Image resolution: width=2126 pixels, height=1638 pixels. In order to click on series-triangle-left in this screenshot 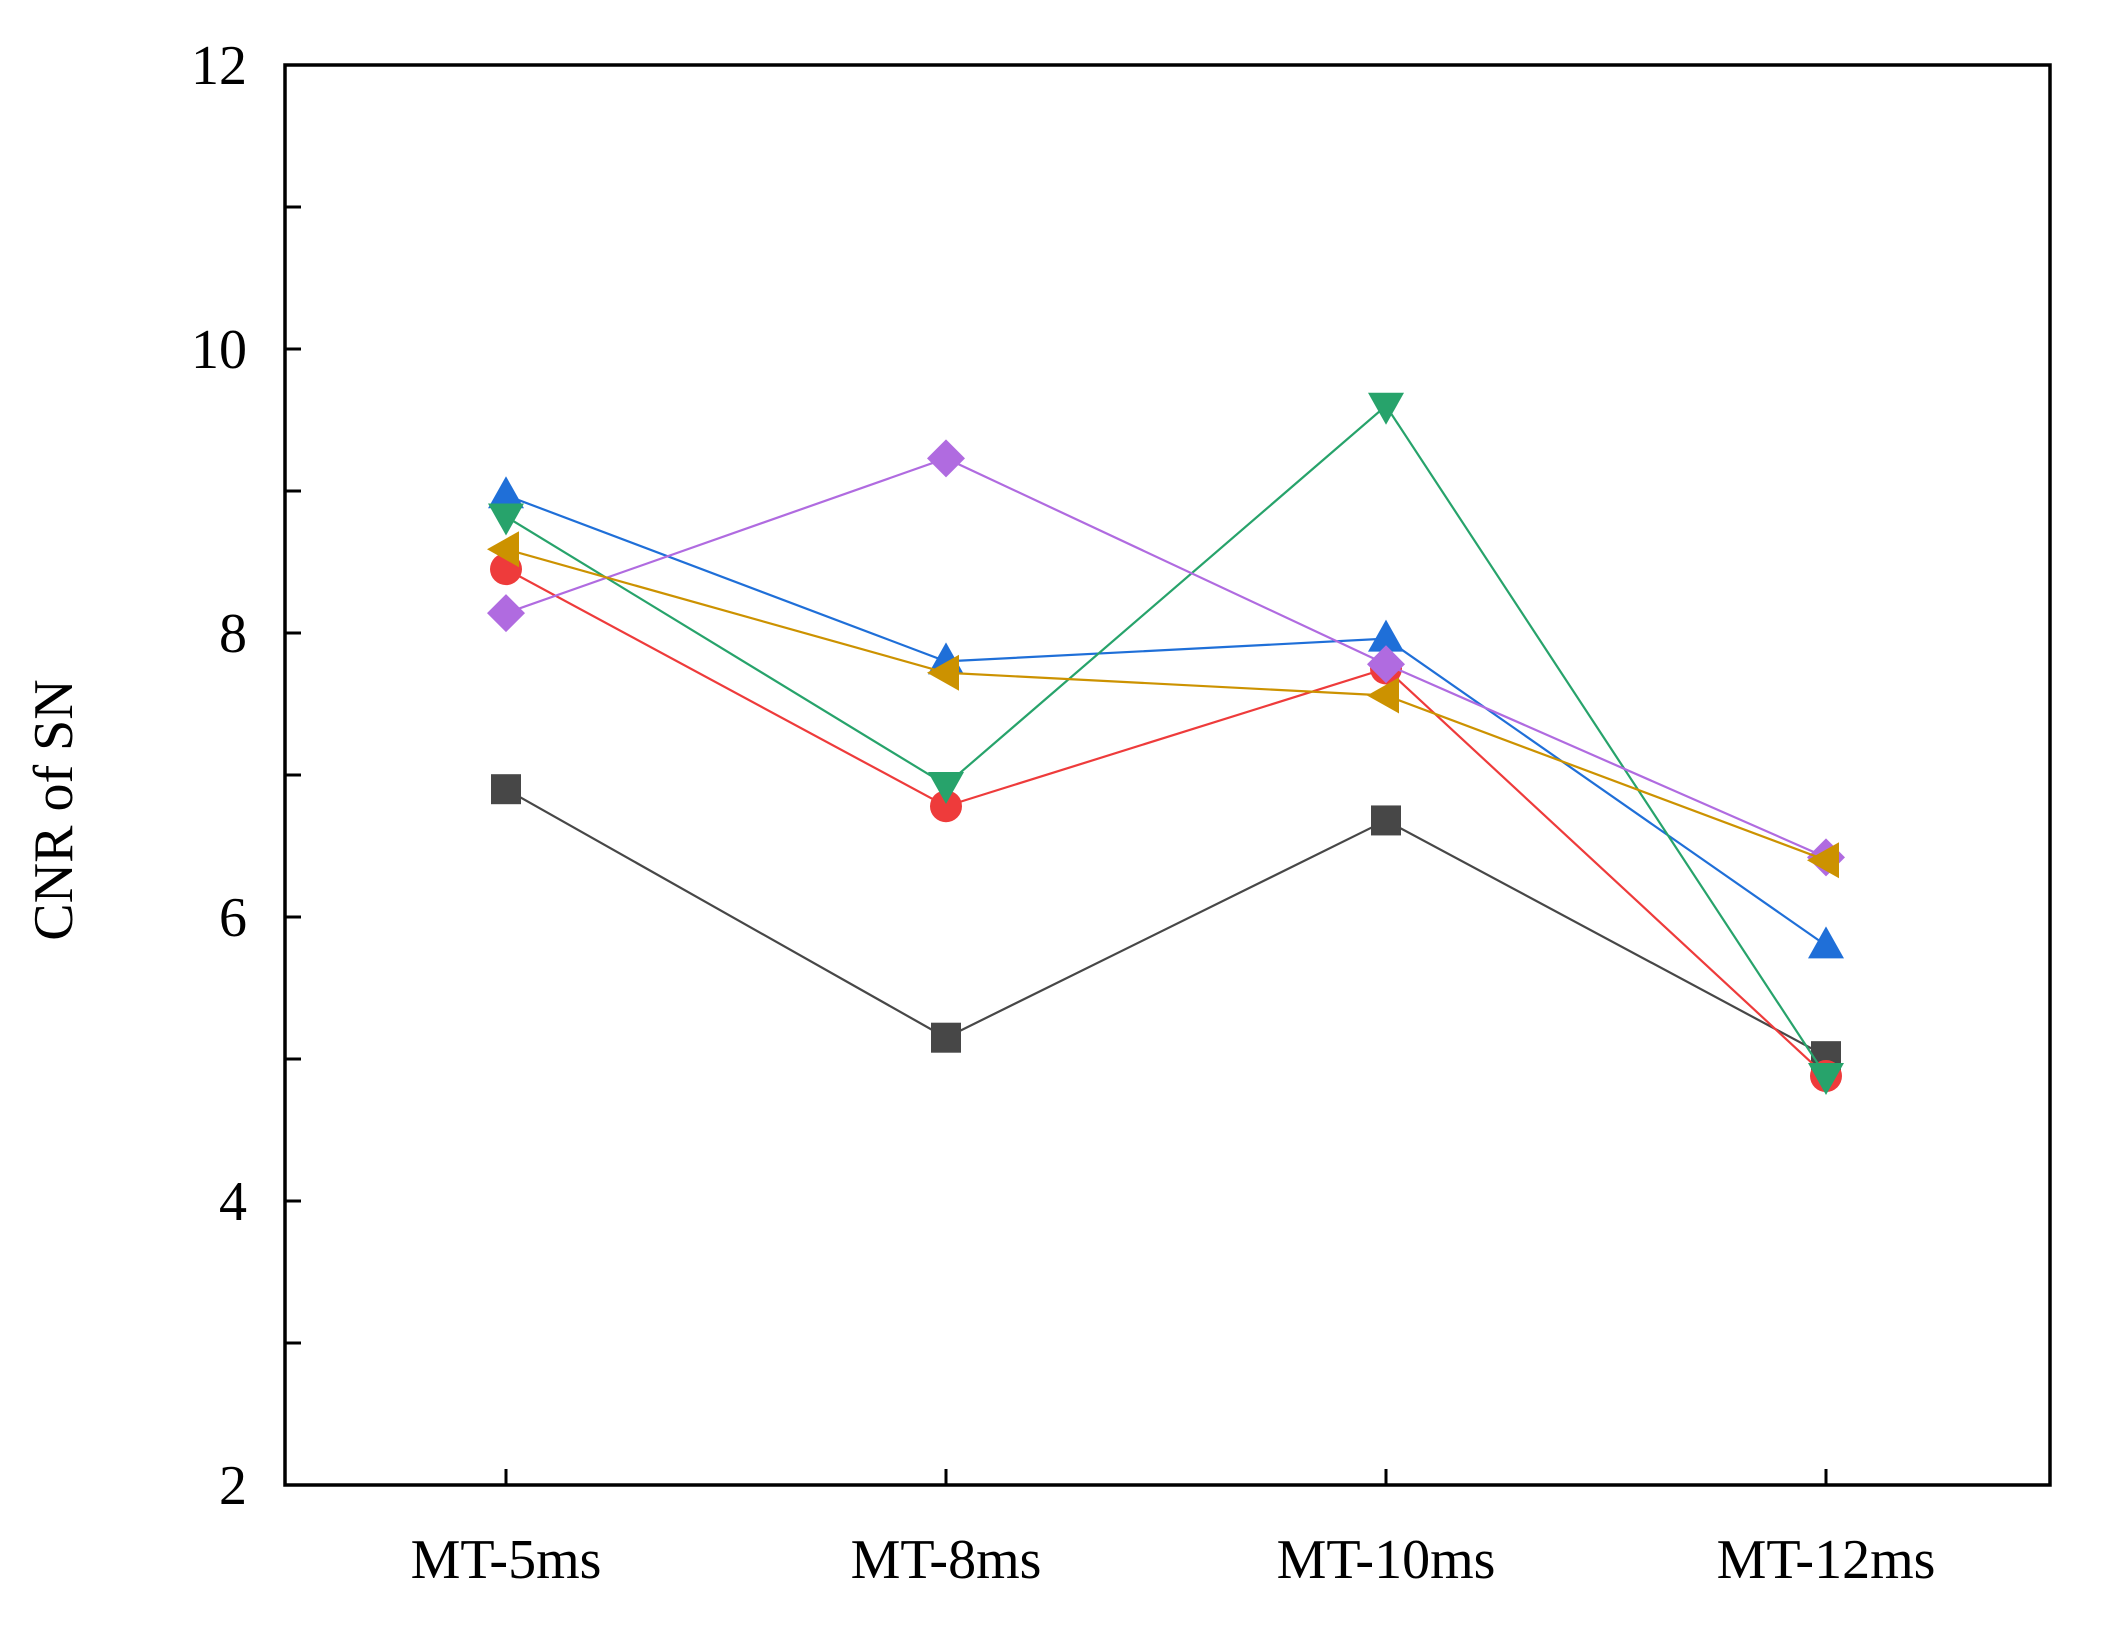, I will do `click(1163, 705)`.